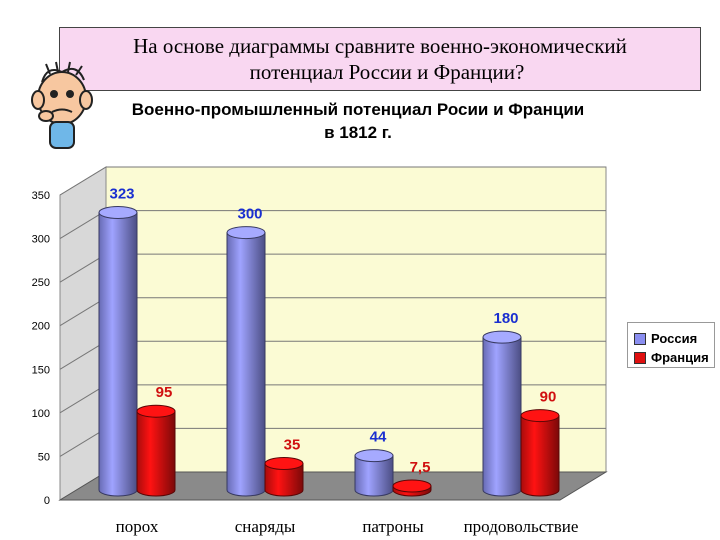 The width and height of the screenshot is (720, 540). I want to click on legend-item-france: Франция, so click(671, 357).